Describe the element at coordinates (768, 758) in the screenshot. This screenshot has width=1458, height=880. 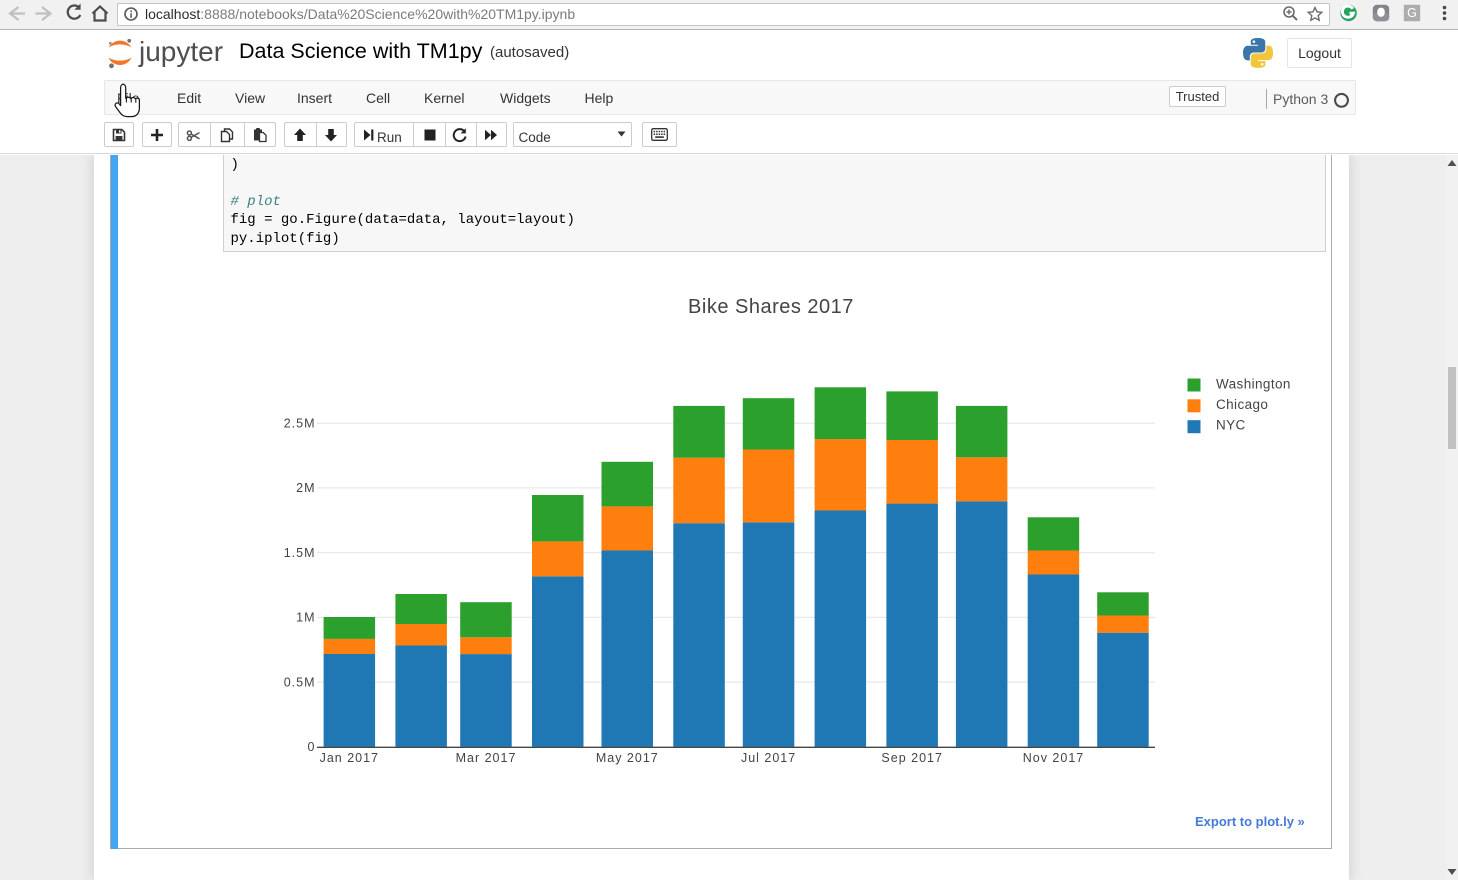
I see `svg-text: Jul 2017` at that location.